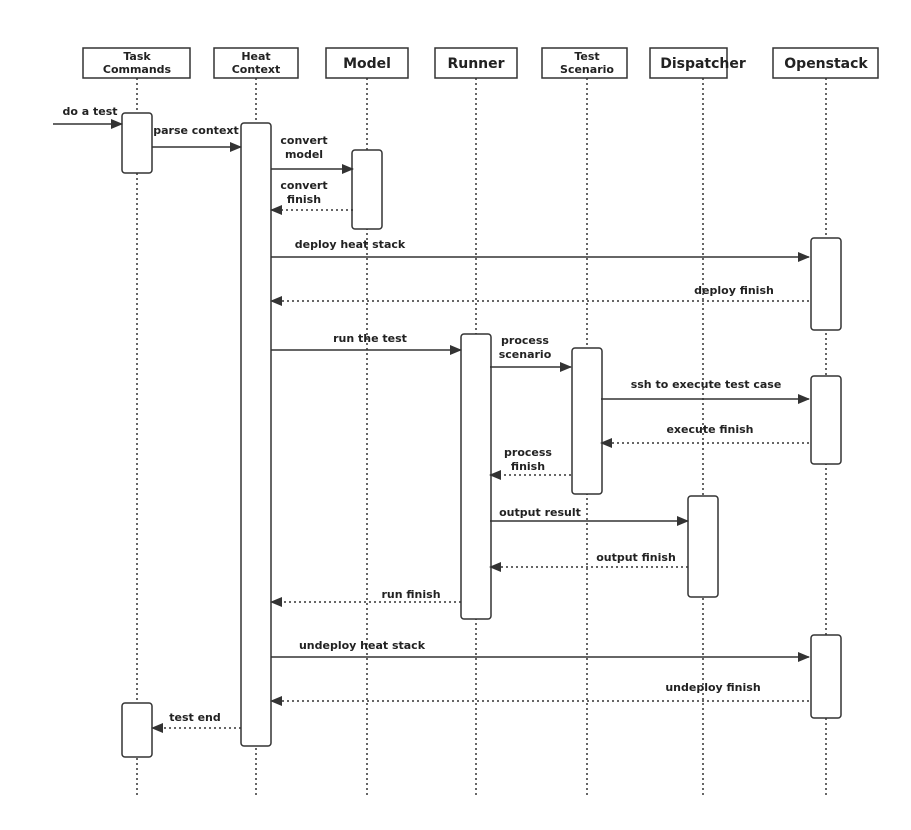  Describe the element at coordinates (256, 69) in the screenshot. I see `participant-label: Context` at that location.